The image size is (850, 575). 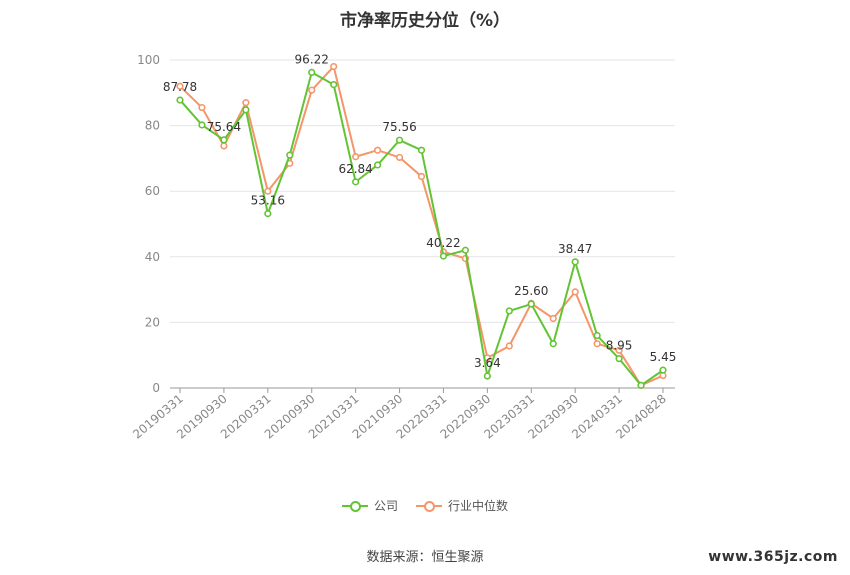 I want to click on legend-item-industry: 行业中位数, so click(x=462, y=505).